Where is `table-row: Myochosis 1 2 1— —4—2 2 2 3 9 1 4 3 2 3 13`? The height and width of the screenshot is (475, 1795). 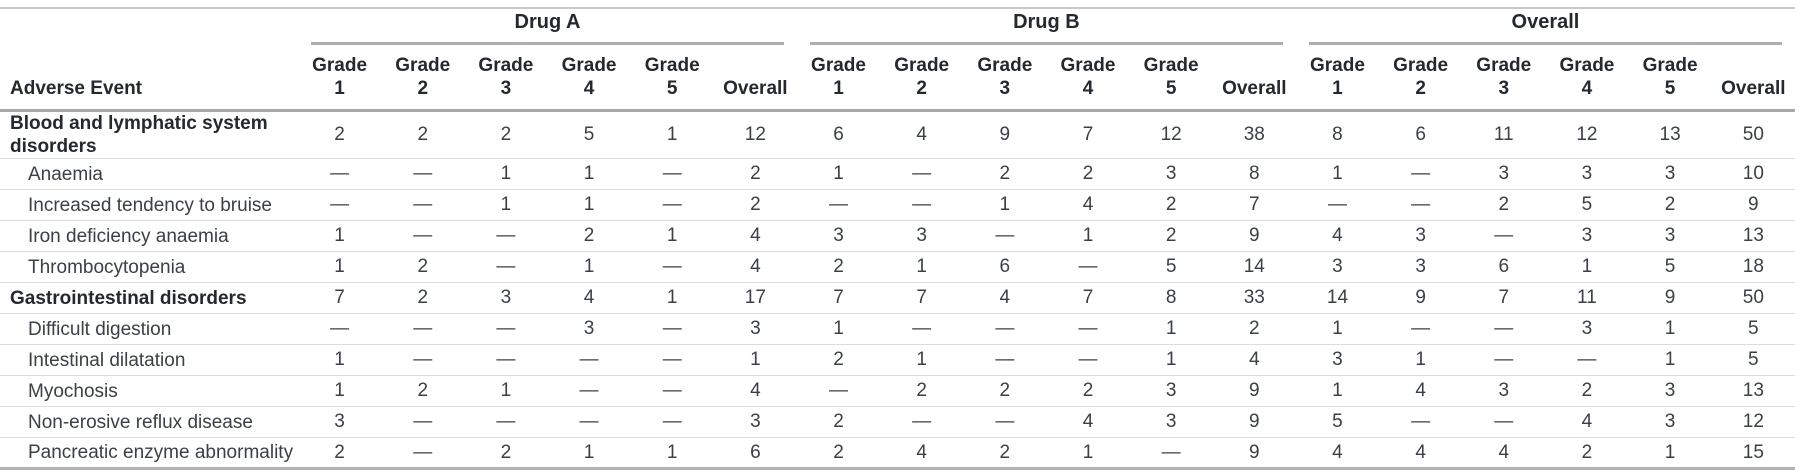 table-row: Myochosis 1 2 1— —4—2 2 2 3 9 1 4 3 2 3 13 is located at coordinates (897, 391).